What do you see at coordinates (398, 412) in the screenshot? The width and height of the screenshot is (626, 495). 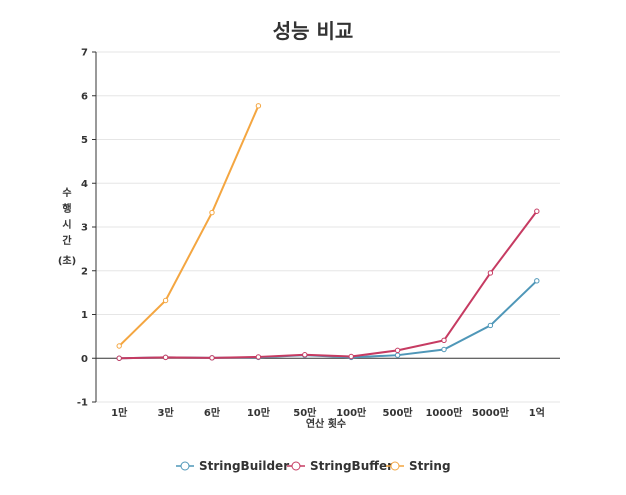 I see `x-tick-label: 500만` at bounding box center [398, 412].